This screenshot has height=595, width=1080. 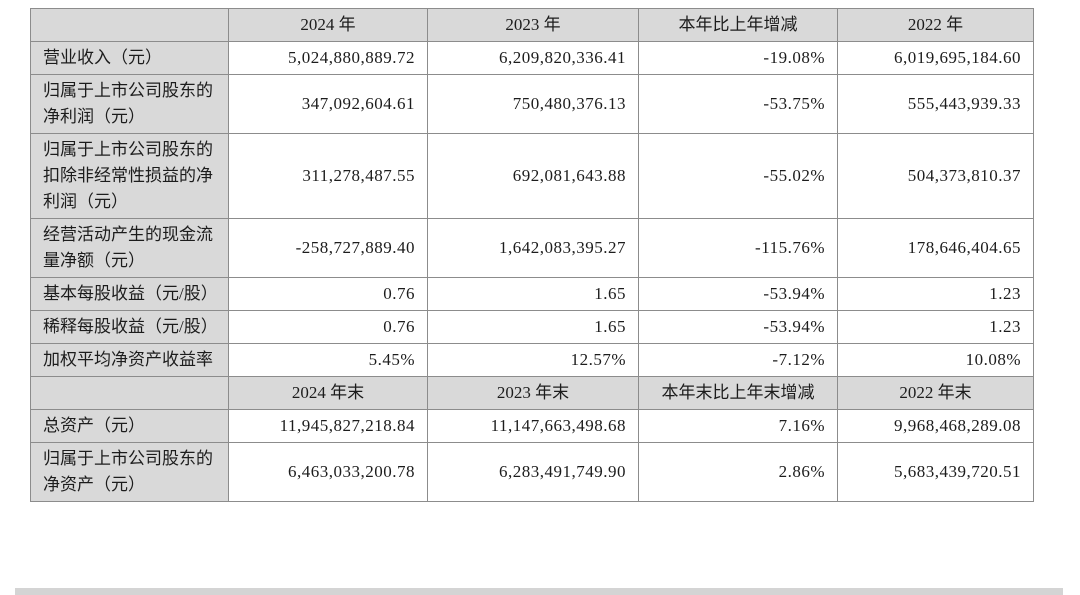 I want to click on table-row-diluted-eps: 稀释每股收益（元/股） 0.76 1.65 -53.94% 1.23, so click(x=532, y=327).